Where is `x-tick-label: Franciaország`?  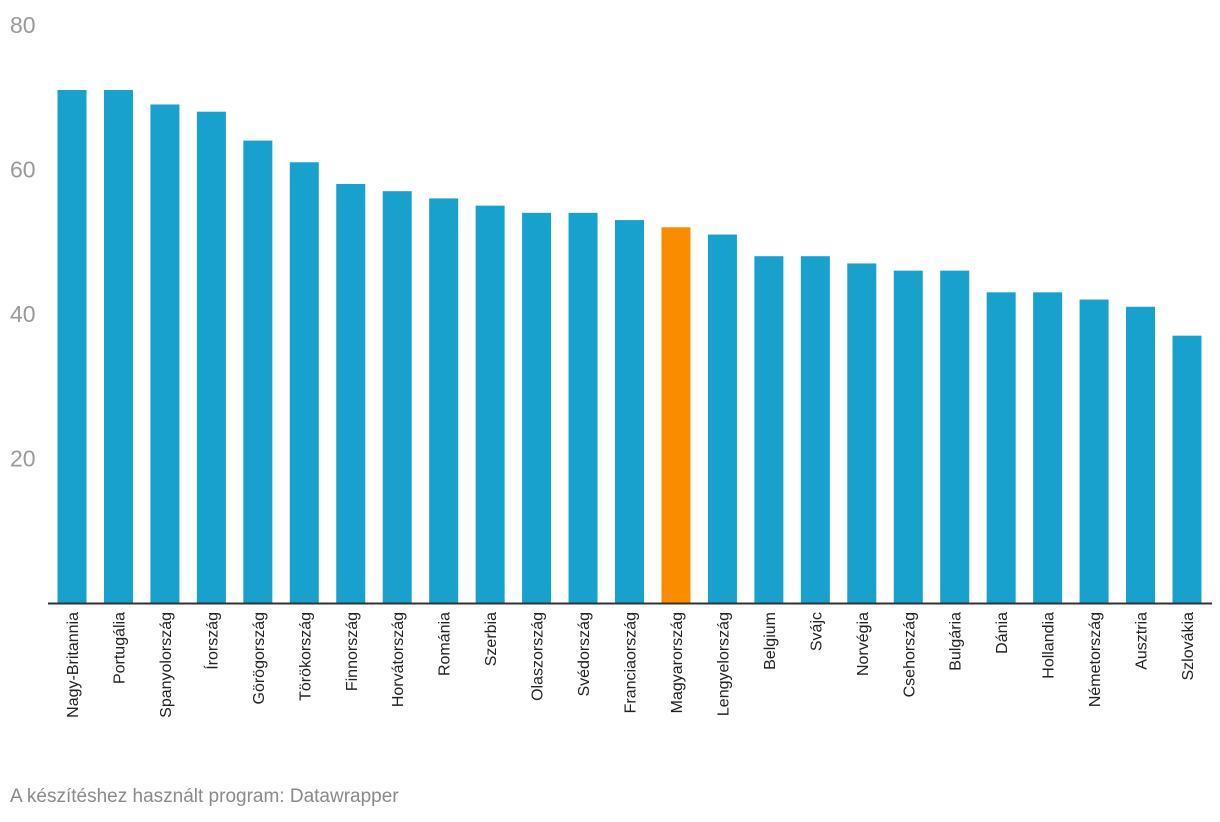 x-tick-label: Franciaország is located at coordinates (631, 662).